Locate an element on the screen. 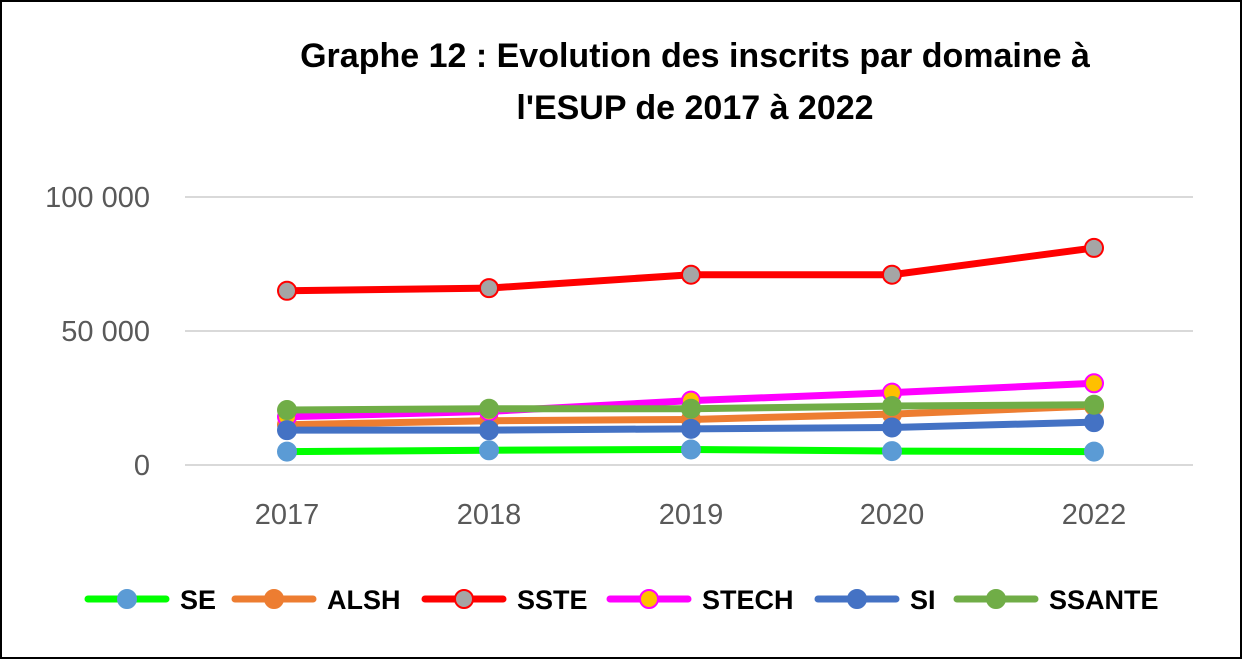 The image size is (1242, 659). legend-label-sste: SSTE is located at coordinates (552, 600).